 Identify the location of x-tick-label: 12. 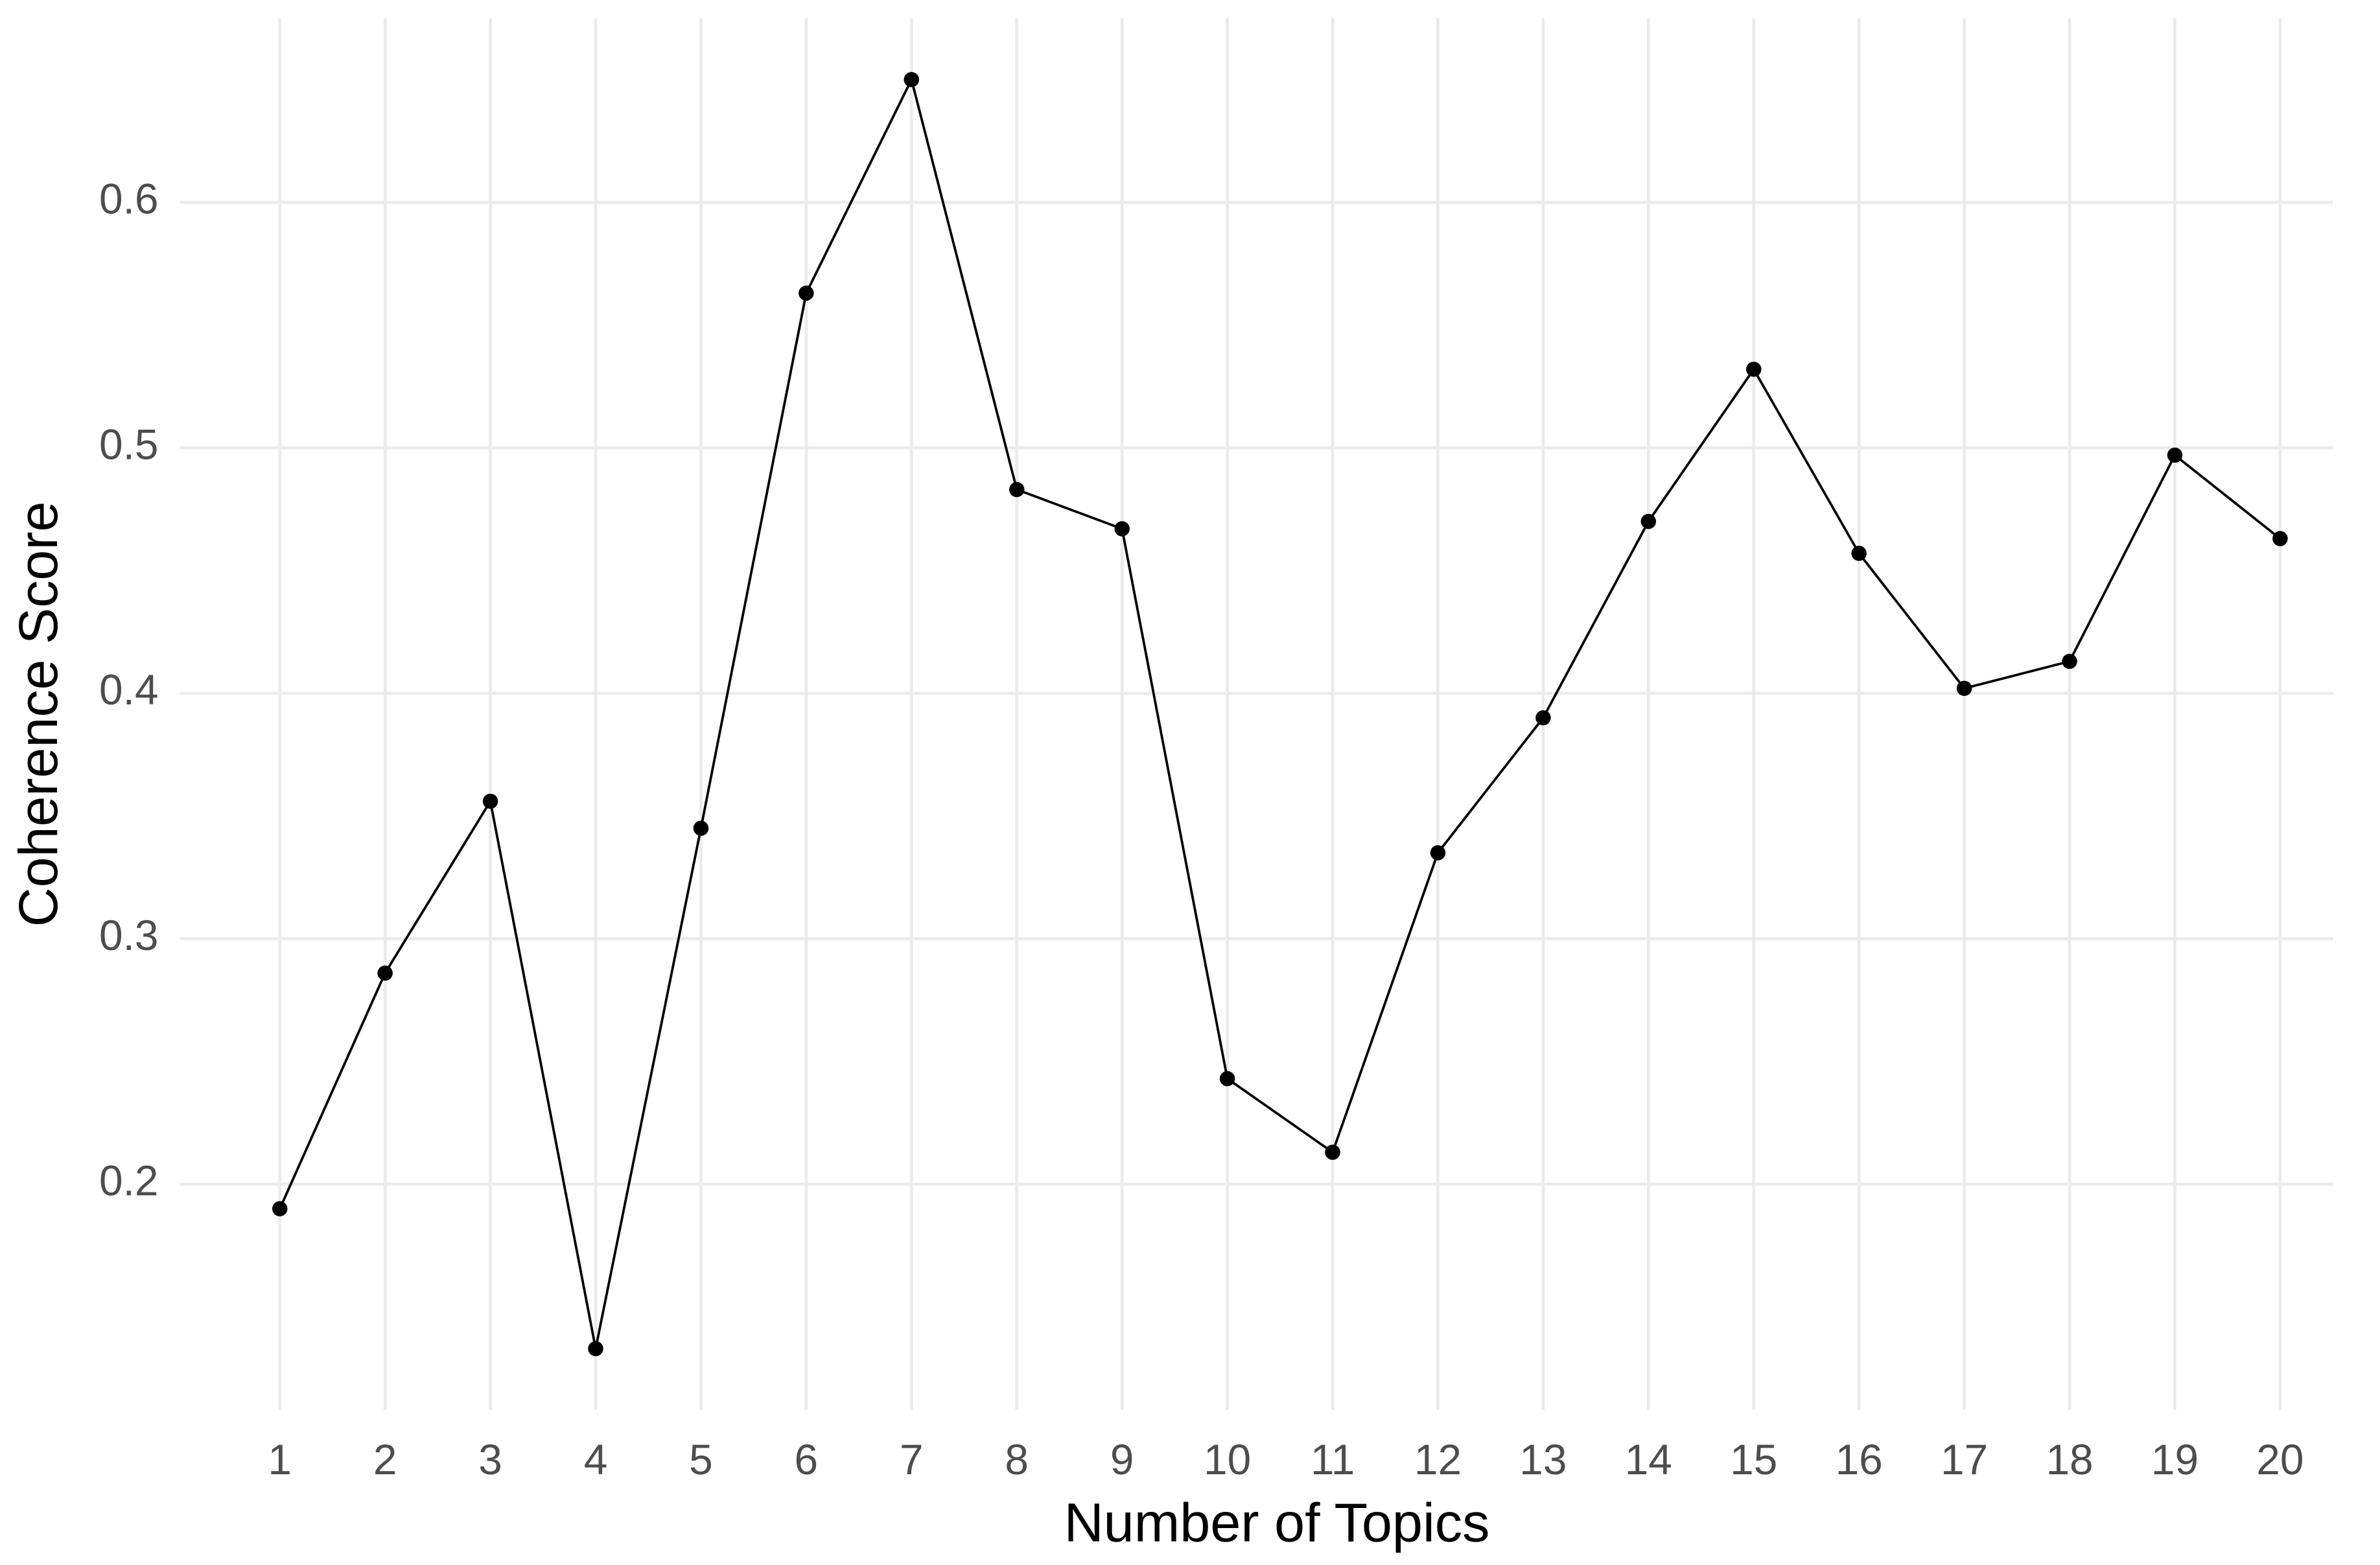
(1438, 1459).